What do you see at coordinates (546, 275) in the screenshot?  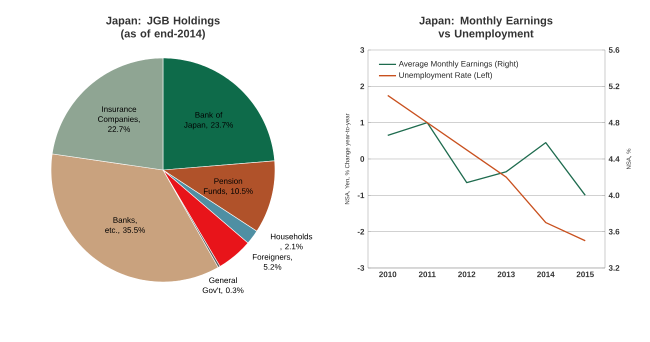 I see `x-tick-label: 2014` at bounding box center [546, 275].